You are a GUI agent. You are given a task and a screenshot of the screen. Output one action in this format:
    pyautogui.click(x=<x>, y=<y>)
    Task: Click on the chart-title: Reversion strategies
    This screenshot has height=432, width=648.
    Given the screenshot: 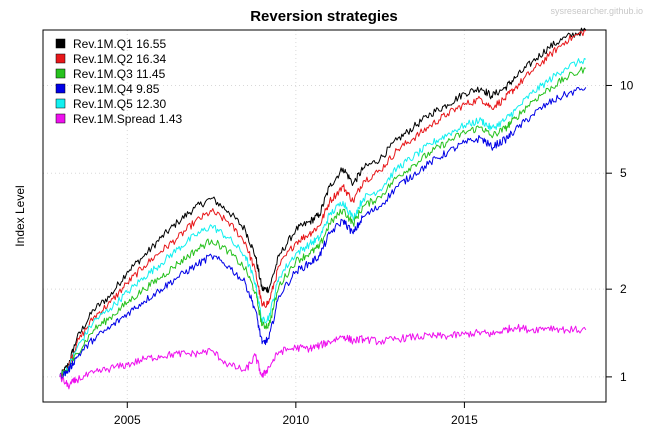 What is the action you would take?
    pyautogui.click(x=324, y=16)
    